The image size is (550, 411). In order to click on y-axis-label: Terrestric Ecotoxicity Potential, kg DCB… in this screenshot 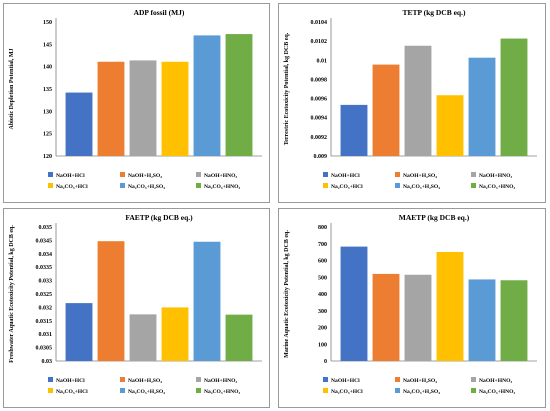, I will do `click(287, 88)`.